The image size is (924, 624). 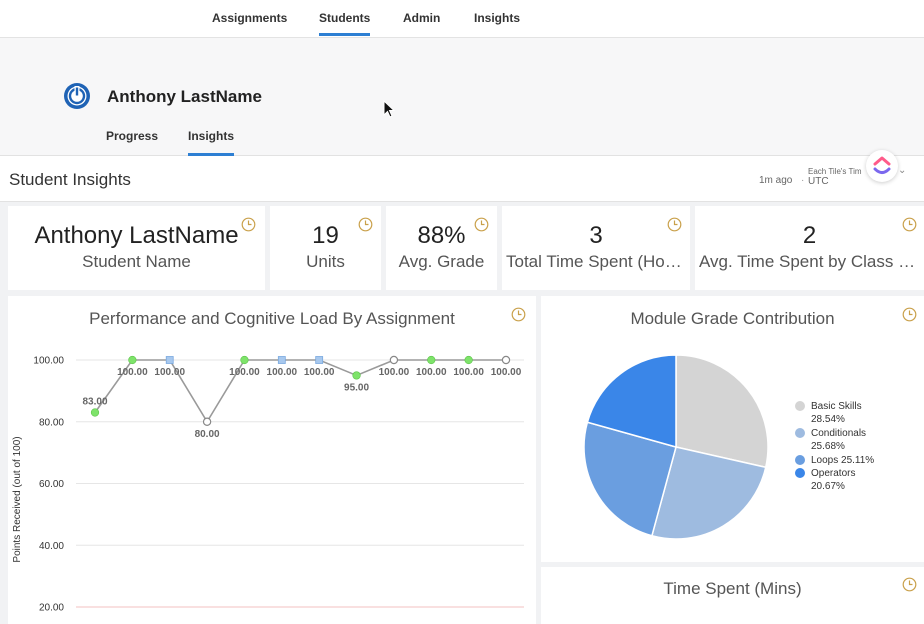 I want to click on y-tick-label: 80.00, so click(x=51, y=422).